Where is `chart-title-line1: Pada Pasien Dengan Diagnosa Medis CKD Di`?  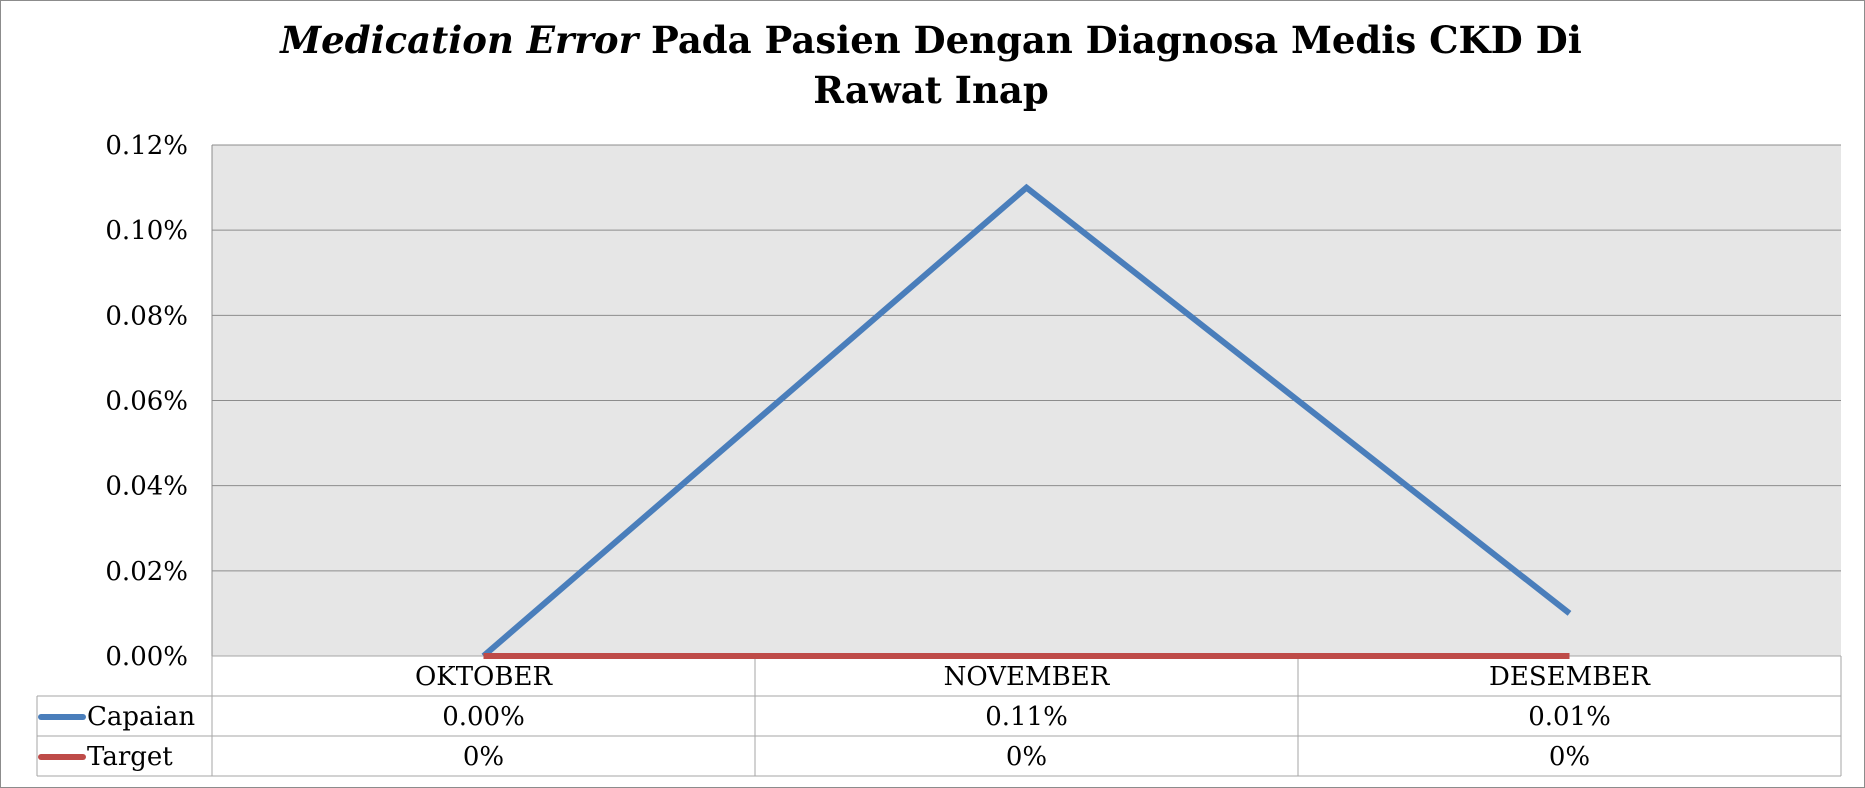 chart-title-line1: Pada Pasien Dengan Diagnosa Medis CKD Di is located at coordinates (1110, 40).